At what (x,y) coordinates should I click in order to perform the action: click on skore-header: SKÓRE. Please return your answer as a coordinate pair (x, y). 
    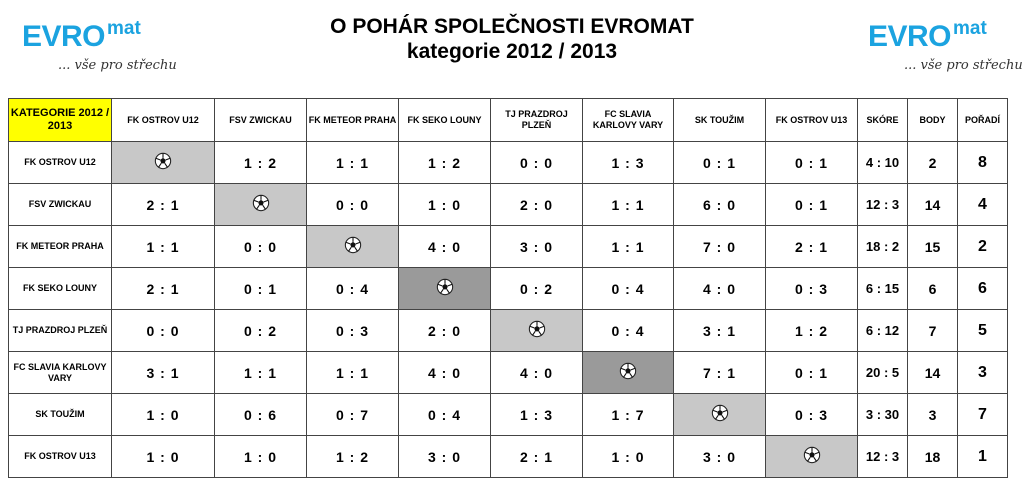
    Looking at the image, I should click on (882, 120).